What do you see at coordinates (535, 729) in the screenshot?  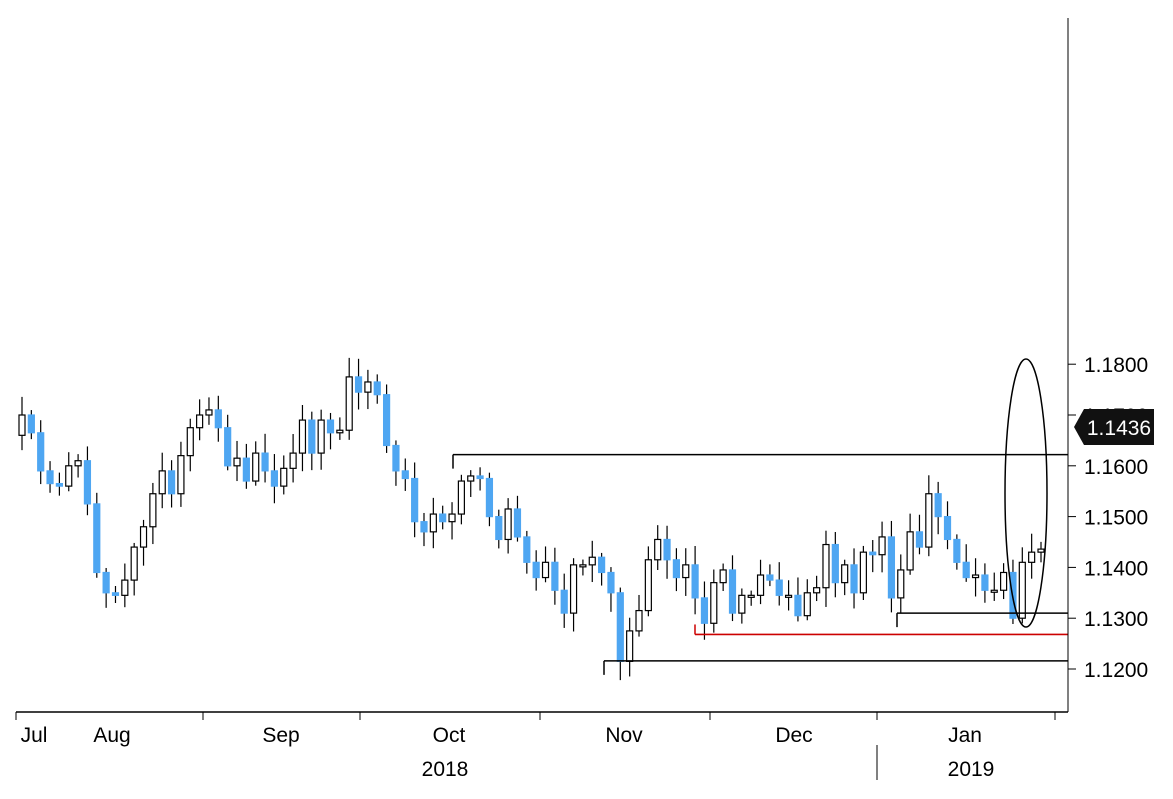 I see `x-axis: Jul Aug Sep Oct Nov Dec Jan` at bounding box center [535, 729].